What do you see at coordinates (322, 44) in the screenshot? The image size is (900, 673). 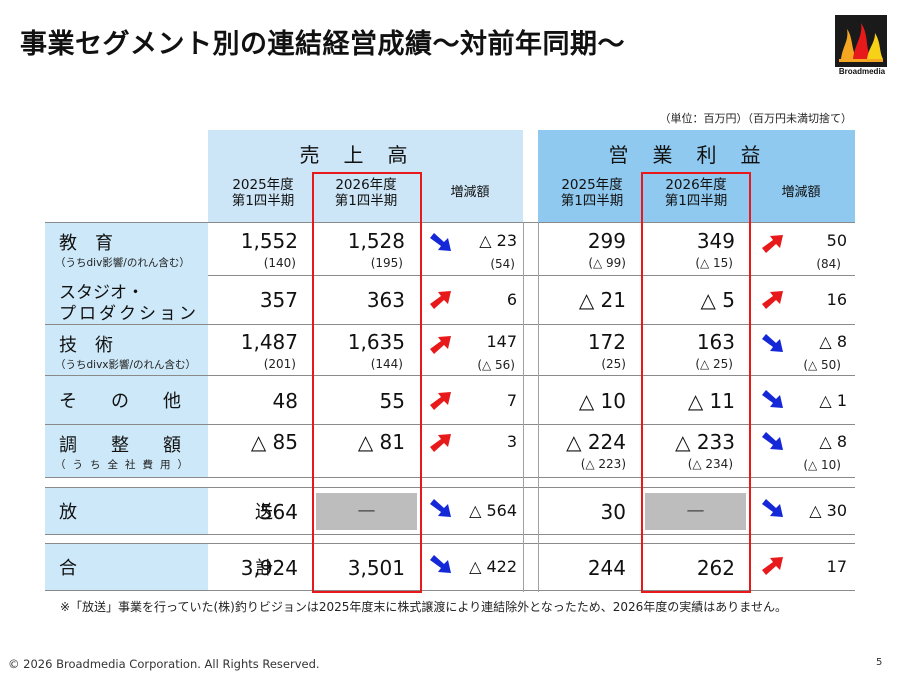 I see `page-title: 事業セグメント別の連結経営成績～対前年同期～` at bounding box center [322, 44].